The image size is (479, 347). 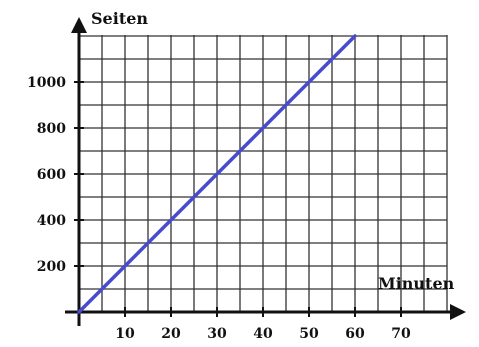 I want to click on x-axis-arrow, so click(x=458, y=312).